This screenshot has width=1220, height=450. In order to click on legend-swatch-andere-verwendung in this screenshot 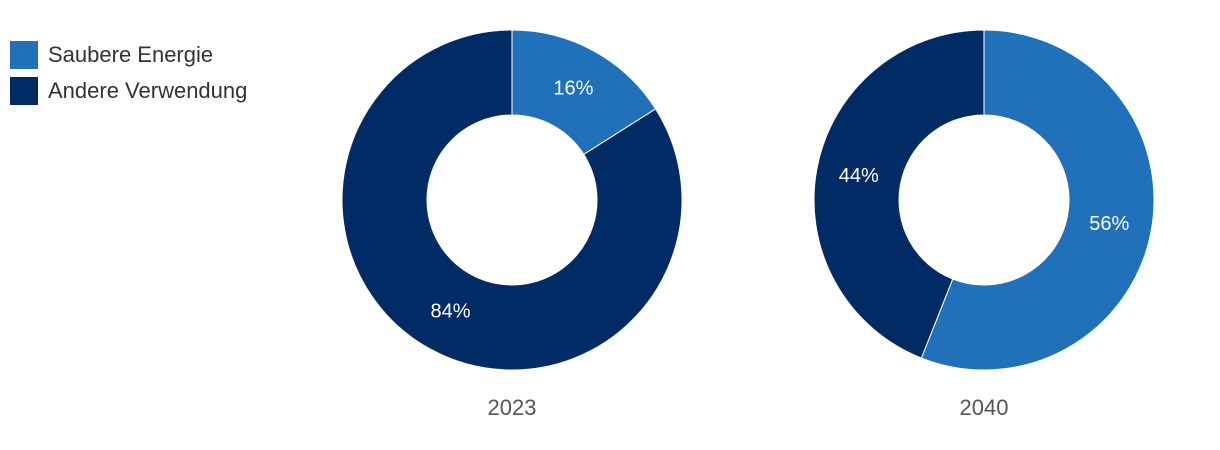, I will do `click(24, 91)`.